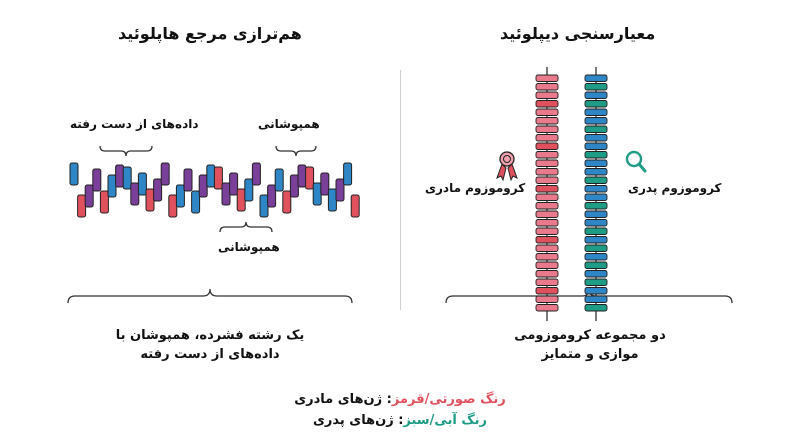 This screenshot has width=800, height=447. Describe the element at coordinates (475, 188) in the screenshot. I see `maternal-chromosome-label: کروموزوم مادری` at that location.